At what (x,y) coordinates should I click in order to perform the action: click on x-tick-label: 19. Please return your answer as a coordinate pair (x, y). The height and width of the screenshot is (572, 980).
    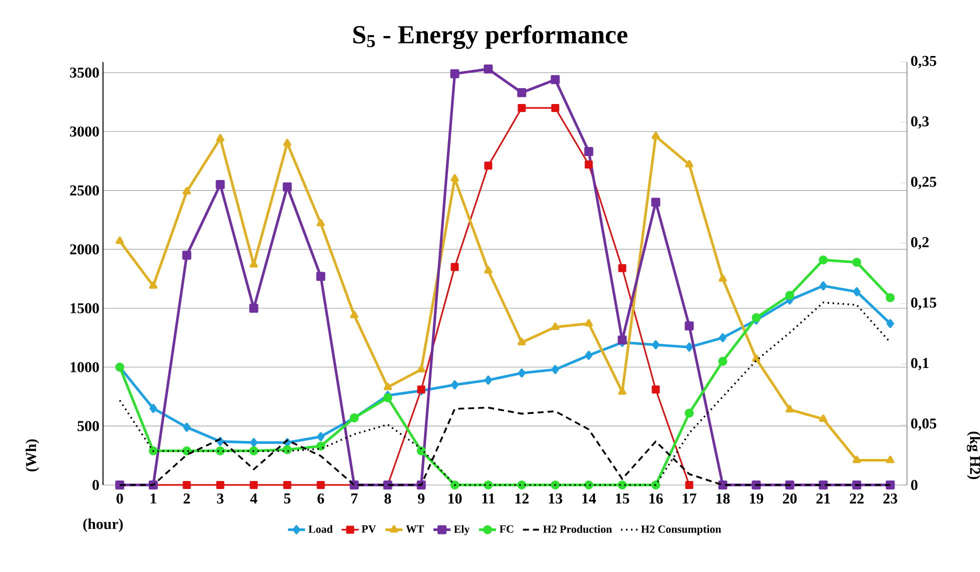
    Looking at the image, I should click on (757, 499).